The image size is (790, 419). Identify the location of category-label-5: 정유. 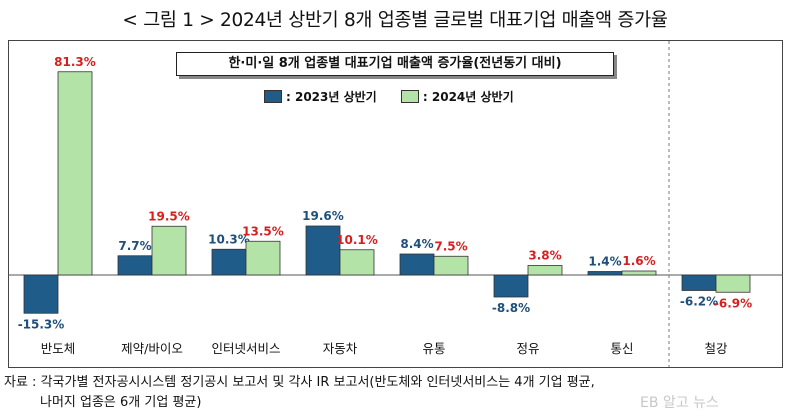
(527, 348).